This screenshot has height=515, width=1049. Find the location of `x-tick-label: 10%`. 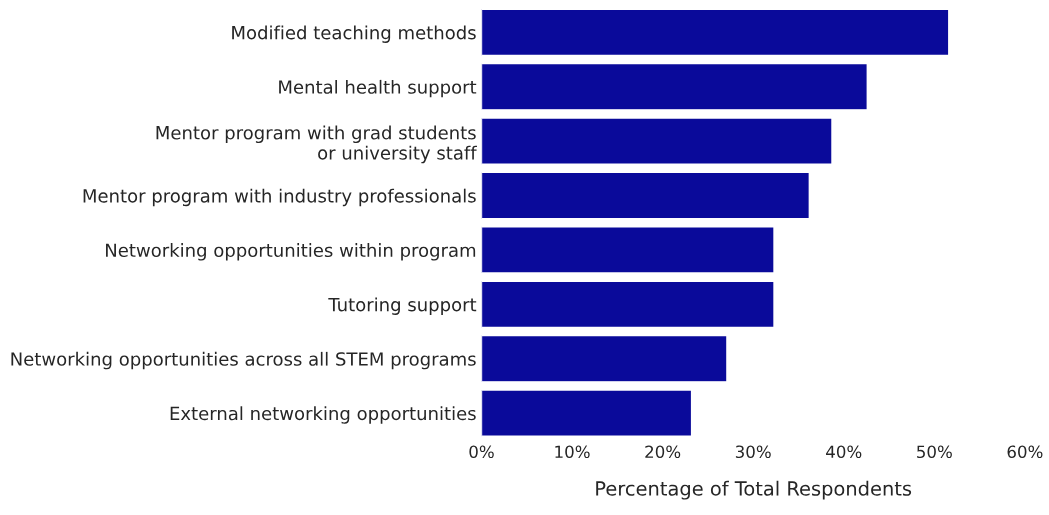

x-tick-label: 10% is located at coordinates (572, 452).